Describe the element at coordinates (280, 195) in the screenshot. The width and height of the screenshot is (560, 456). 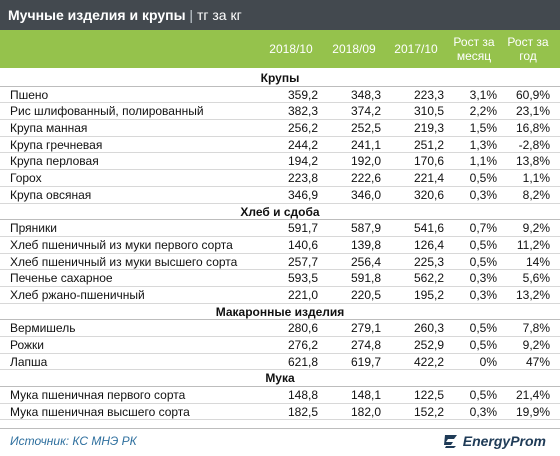
I see `table-row: Крупа овсяная 346,9 346,0 320,6 0,3% 8,2%` at that location.